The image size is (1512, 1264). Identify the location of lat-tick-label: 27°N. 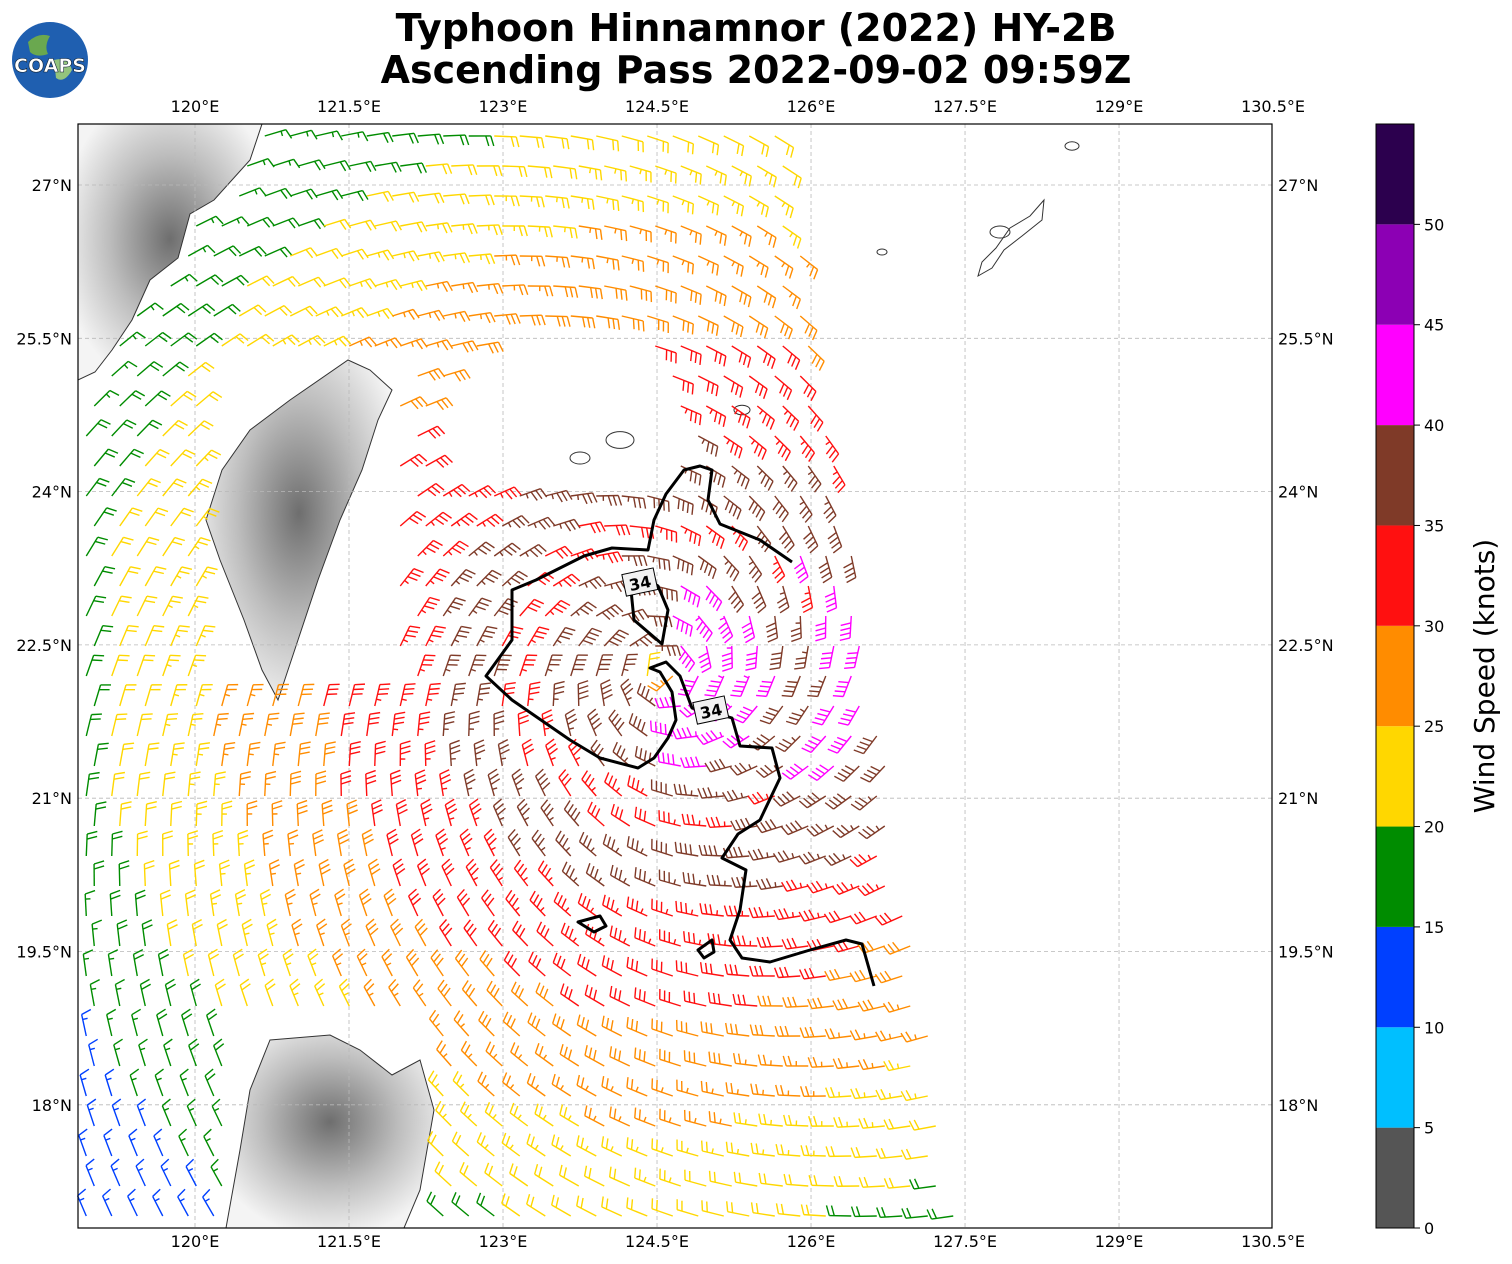
(52, 185).